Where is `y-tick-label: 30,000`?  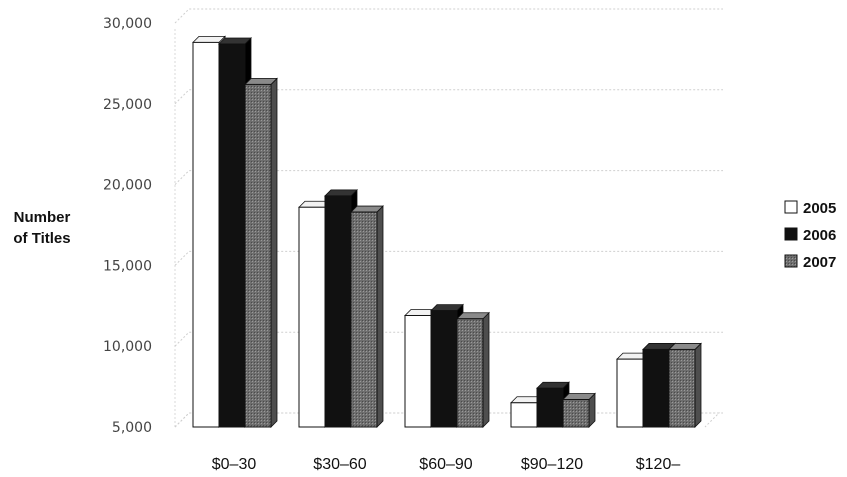 y-tick-label: 30,000 is located at coordinates (127, 24).